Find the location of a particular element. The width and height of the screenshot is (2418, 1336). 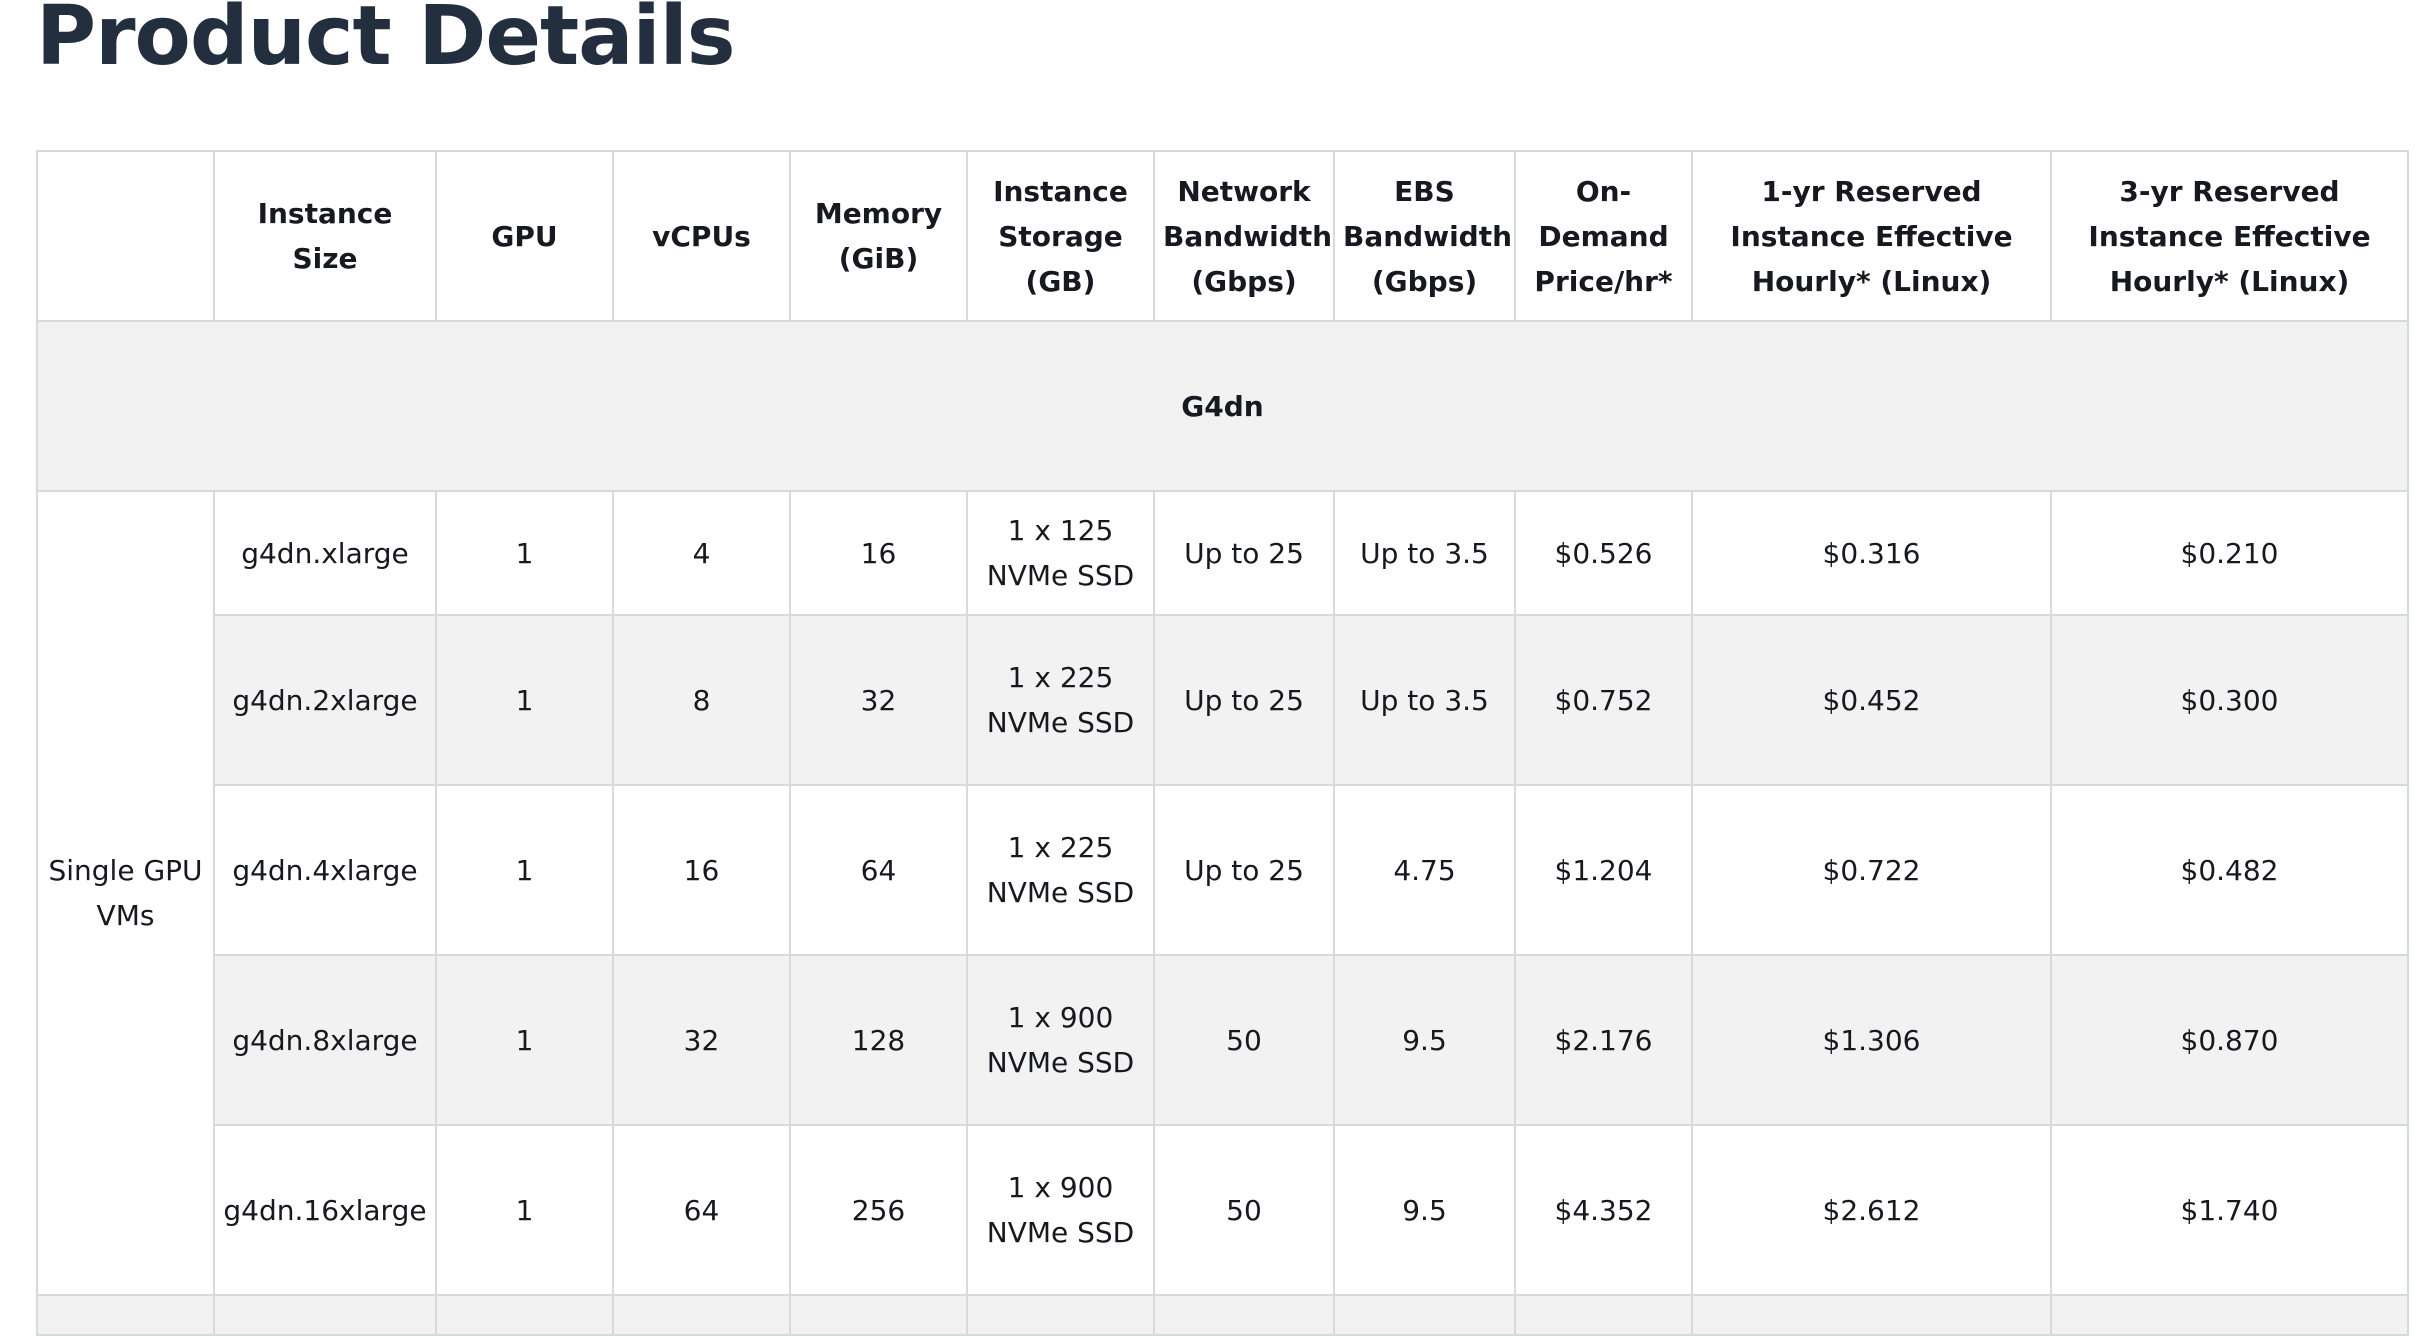

cell-memory: 128 is located at coordinates (878, 1040).